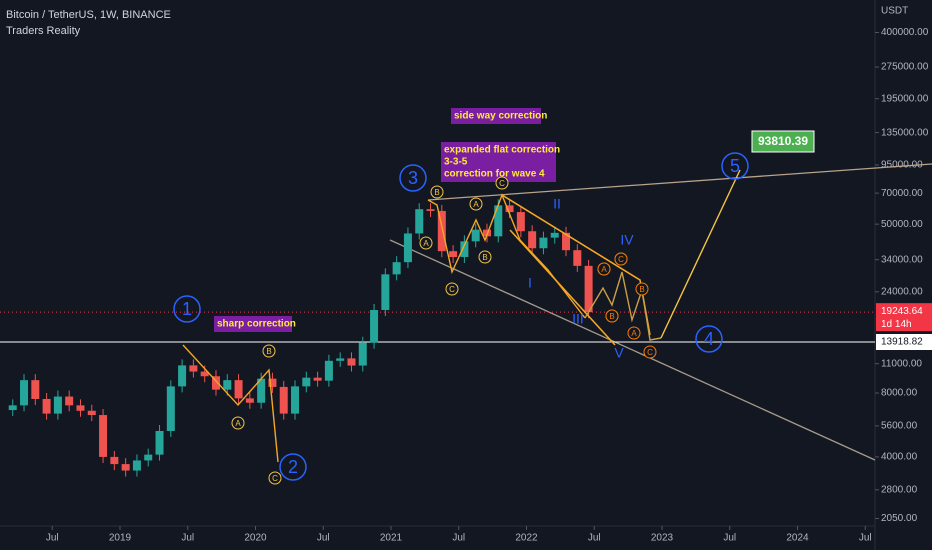 The width and height of the screenshot is (932, 550). I want to click on price-tick-label: 4000.00, so click(899, 457).